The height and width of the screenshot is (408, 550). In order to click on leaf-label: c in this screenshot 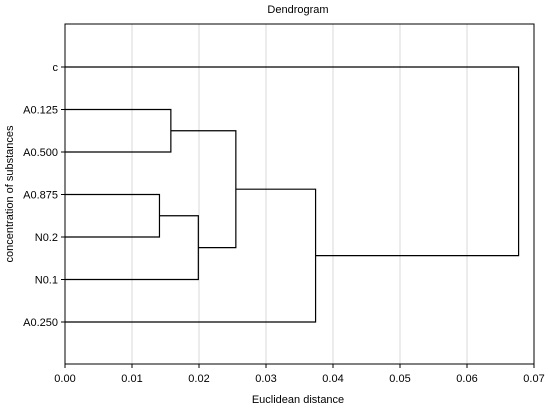, I will do `click(56, 68)`.